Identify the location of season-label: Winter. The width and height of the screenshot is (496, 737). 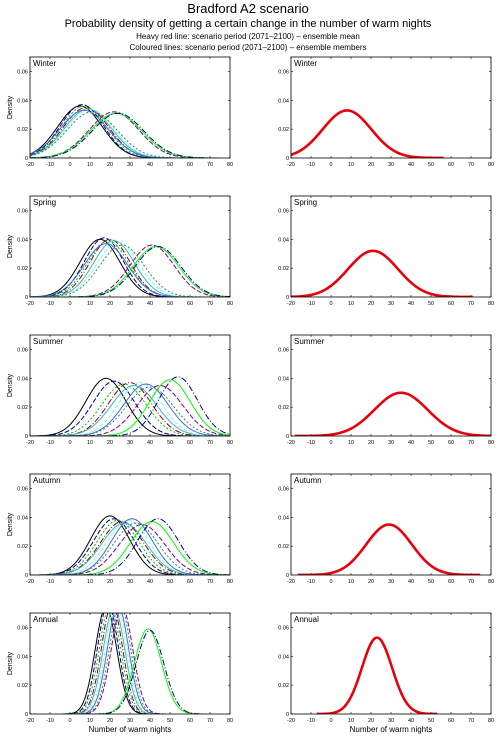
(44, 63).